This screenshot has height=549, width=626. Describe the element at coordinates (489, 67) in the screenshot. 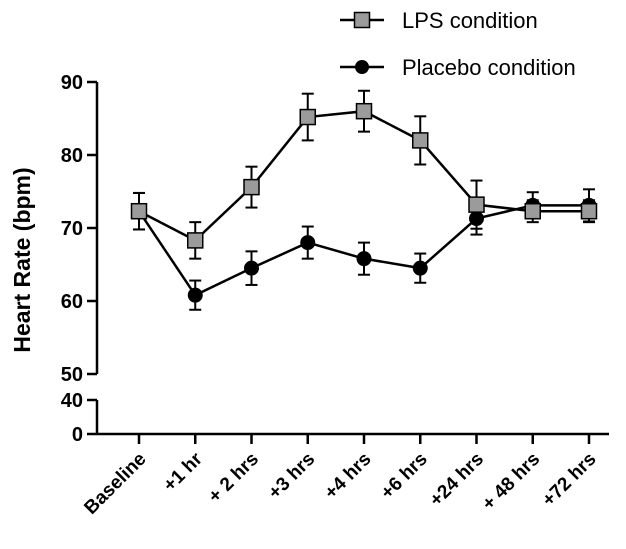

I see `legend-label: Placebo condition` at that location.